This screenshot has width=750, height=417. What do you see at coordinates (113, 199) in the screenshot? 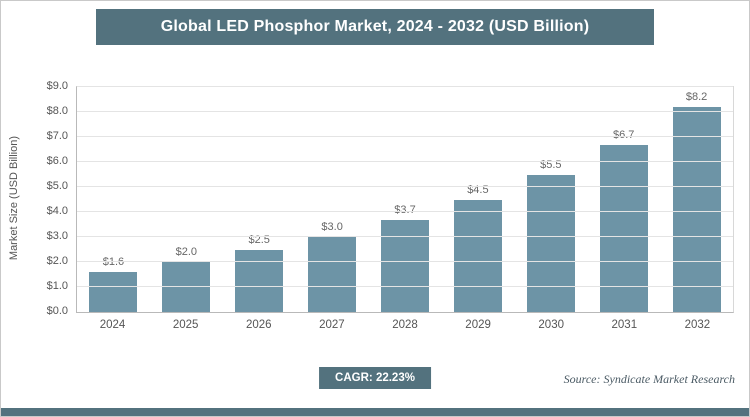
I see `bar-group: $1.6` at bounding box center [113, 199].